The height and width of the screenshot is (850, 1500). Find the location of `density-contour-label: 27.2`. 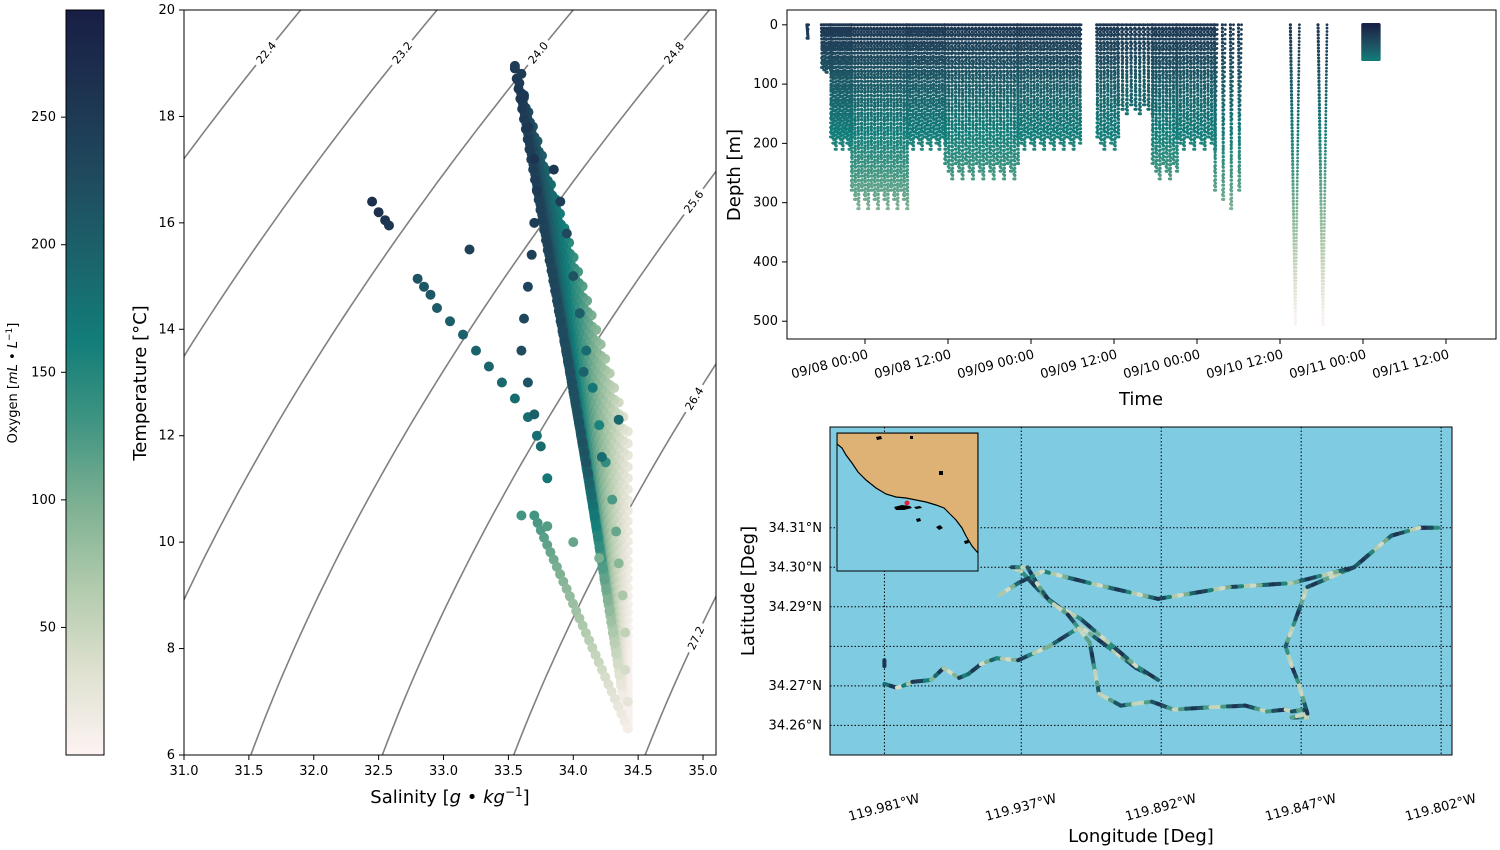

density-contour-label: 27.2 is located at coordinates (696, 638).